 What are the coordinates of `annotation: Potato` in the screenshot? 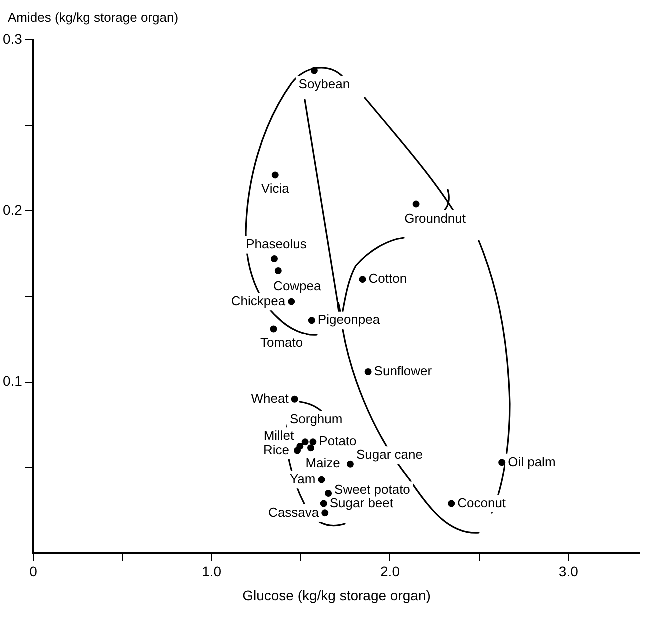 It's located at (338, 441).